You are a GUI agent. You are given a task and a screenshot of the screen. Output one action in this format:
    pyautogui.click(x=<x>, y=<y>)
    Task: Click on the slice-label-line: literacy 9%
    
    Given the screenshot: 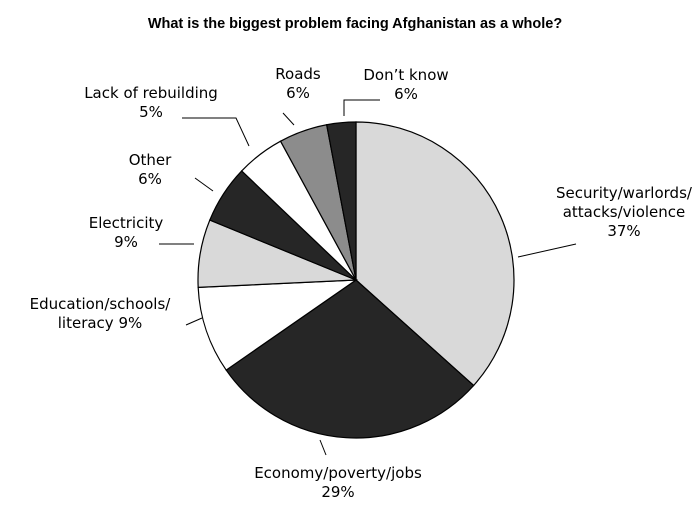 What is the action you would take?
    pyautogui.click(x=100, y=323)
    